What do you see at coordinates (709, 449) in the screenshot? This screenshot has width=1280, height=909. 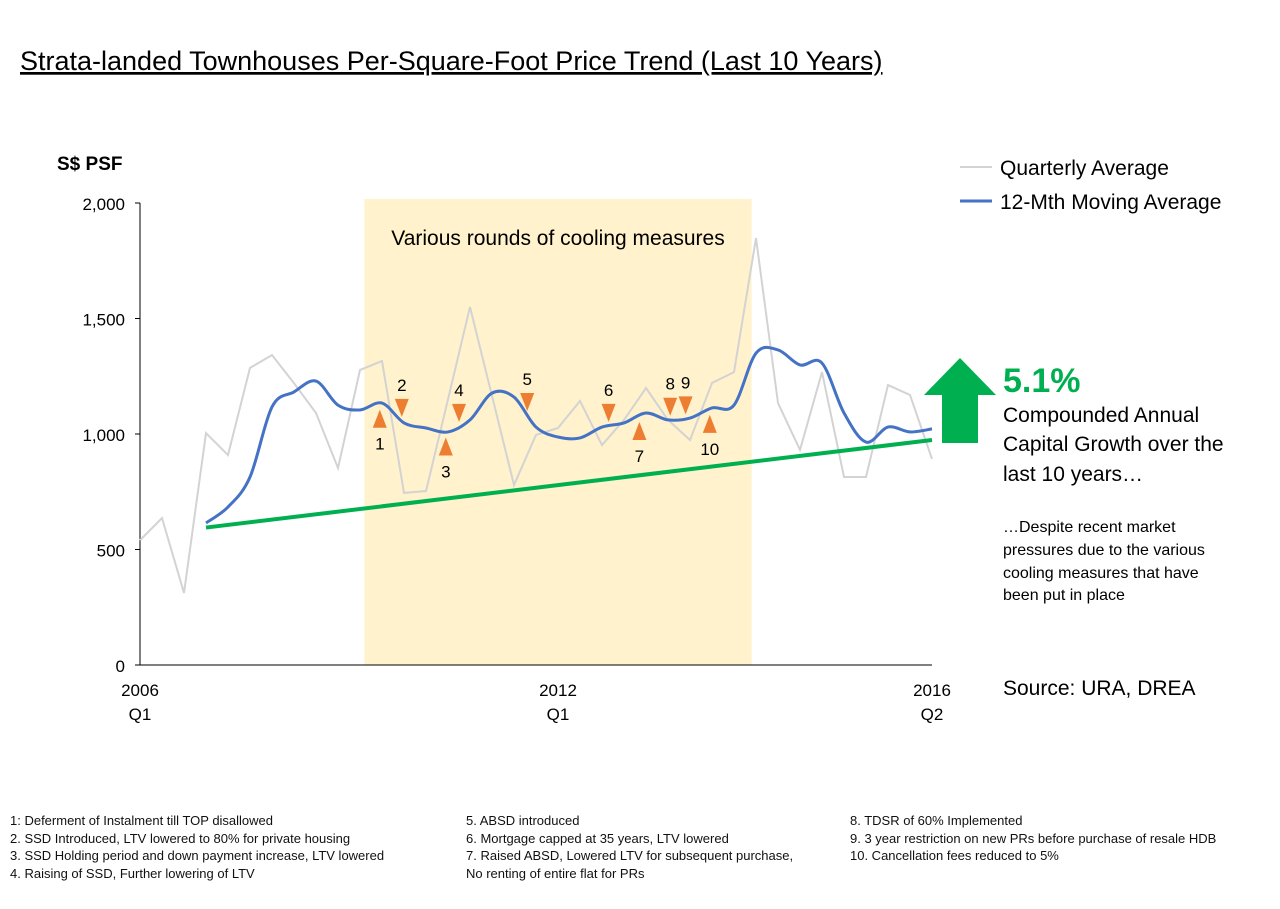 I see `marker-label: 10` at bounding box center [709, 449].